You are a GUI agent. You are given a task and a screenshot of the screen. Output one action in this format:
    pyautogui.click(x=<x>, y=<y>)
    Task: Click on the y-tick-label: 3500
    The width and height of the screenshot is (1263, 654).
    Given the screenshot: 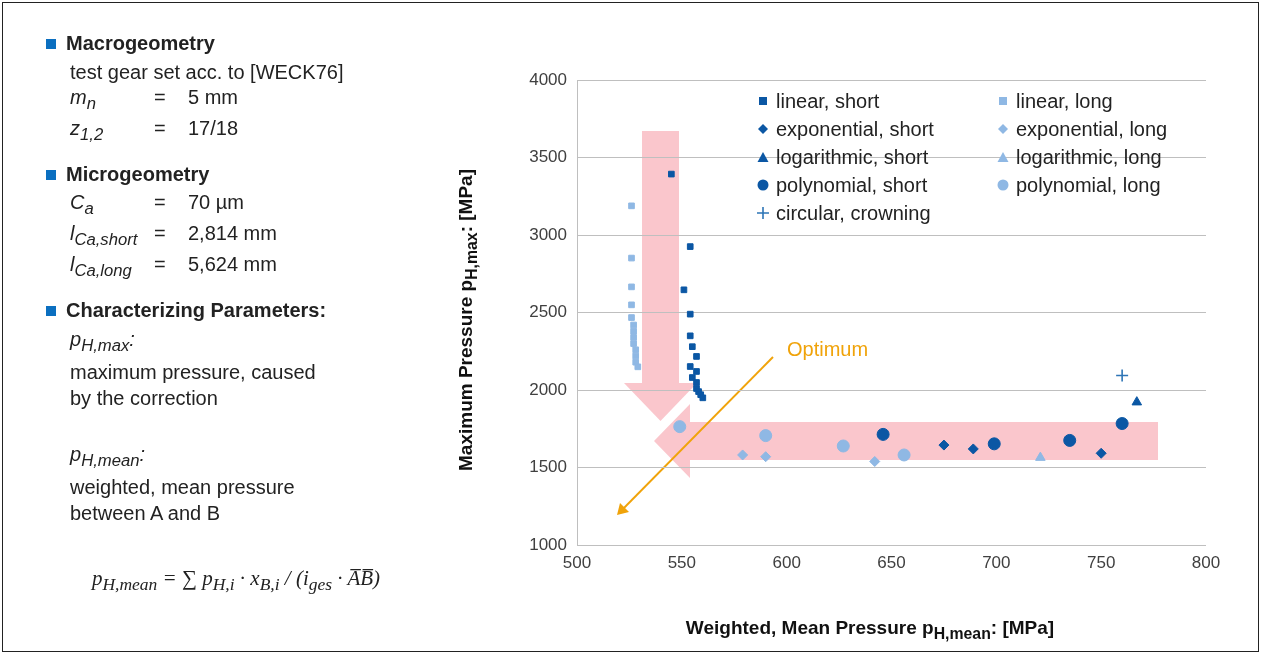 What is the action you would take?
    pyautogui.click(x=548, y=157)
    